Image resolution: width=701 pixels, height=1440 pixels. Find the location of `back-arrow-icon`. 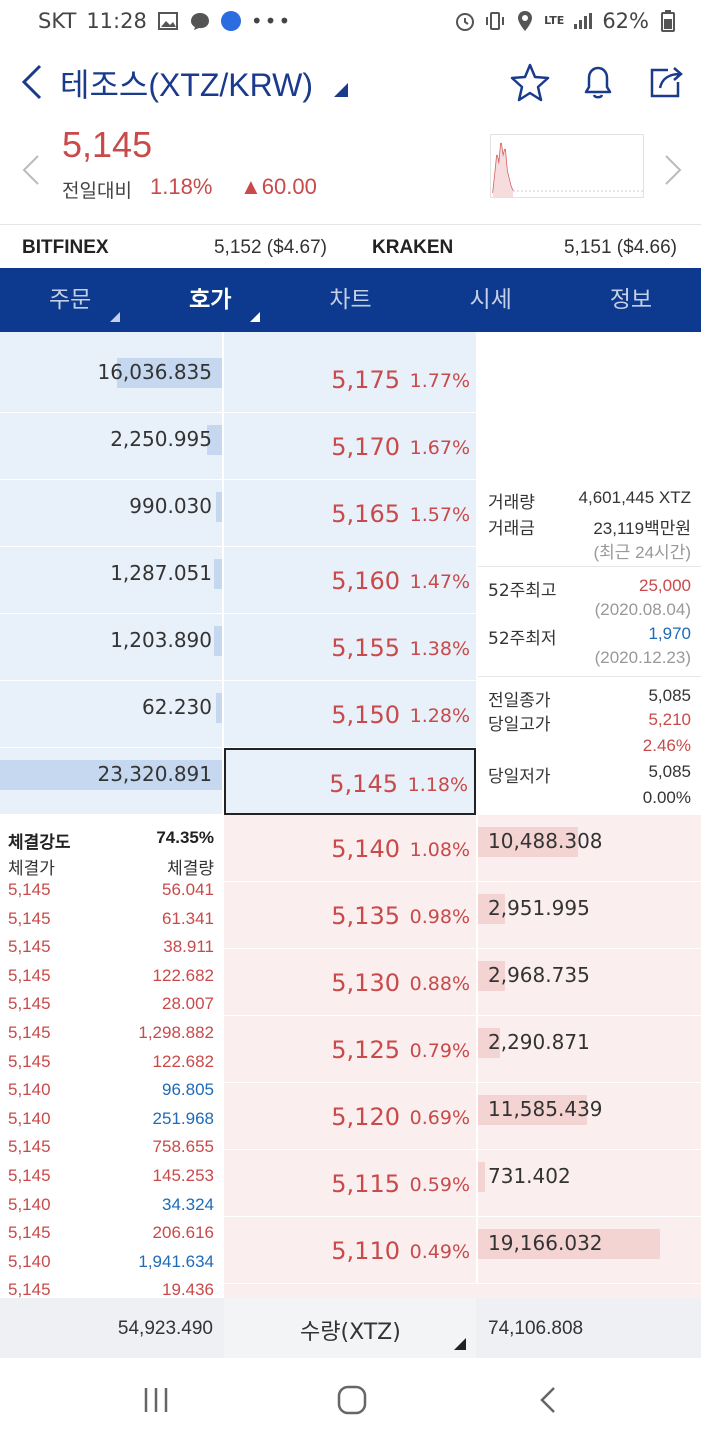

back-arrow-icon is located at coordinates (33, 82).